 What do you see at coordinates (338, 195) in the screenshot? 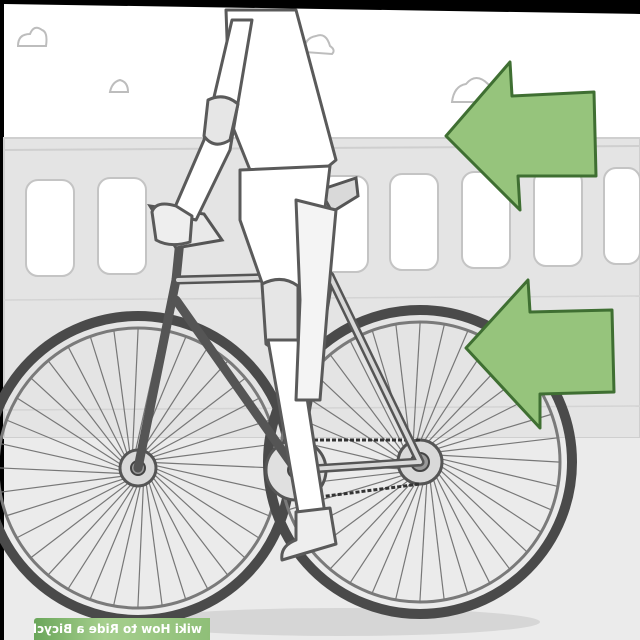
I see `bicycle-seat` at bounding box center [338, 195].